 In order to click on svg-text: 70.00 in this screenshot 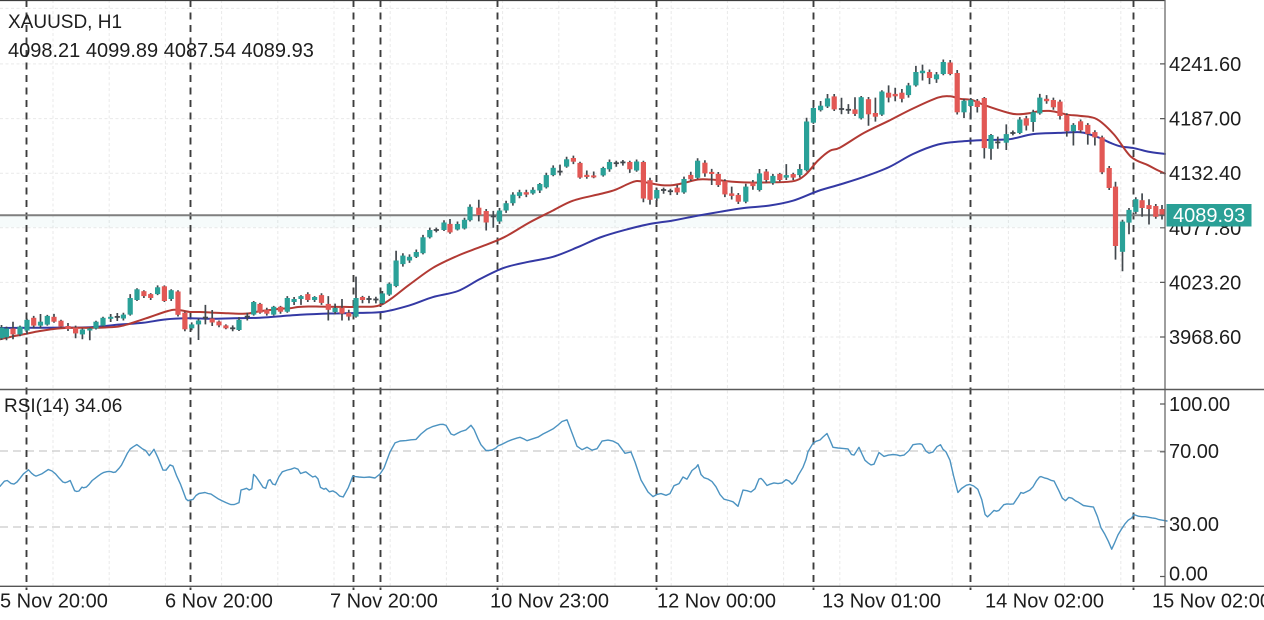, I will do `click(1194, 452)`.